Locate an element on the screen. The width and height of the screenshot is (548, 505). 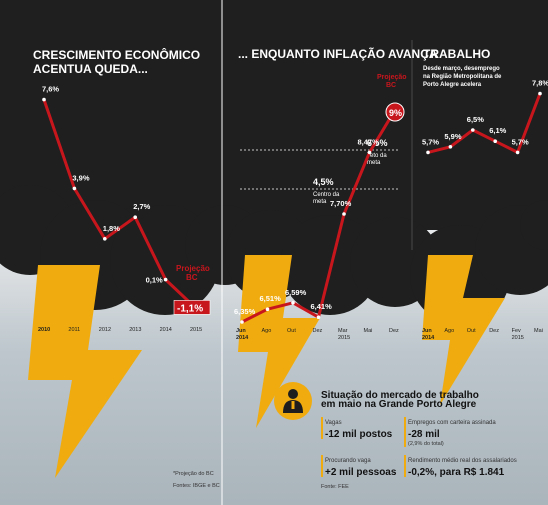
situation-title-2: em maio na Grande Porto Alegre is located at coordinates (399, 404).